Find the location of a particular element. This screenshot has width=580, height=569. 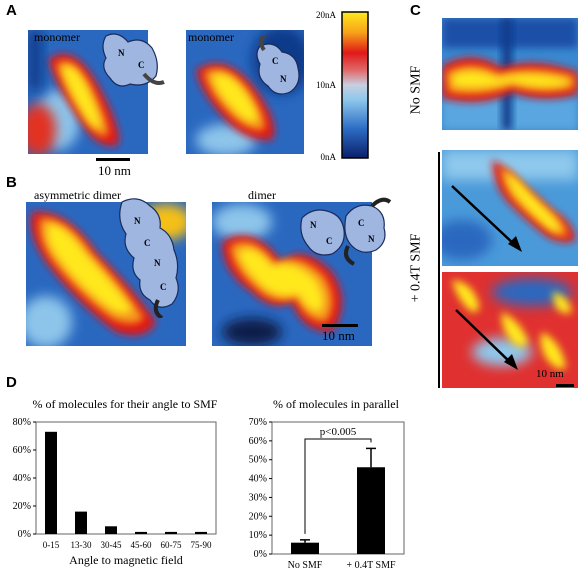

chart-title-parallel: % of molecules in parallel is located at coordinates (336, 404).